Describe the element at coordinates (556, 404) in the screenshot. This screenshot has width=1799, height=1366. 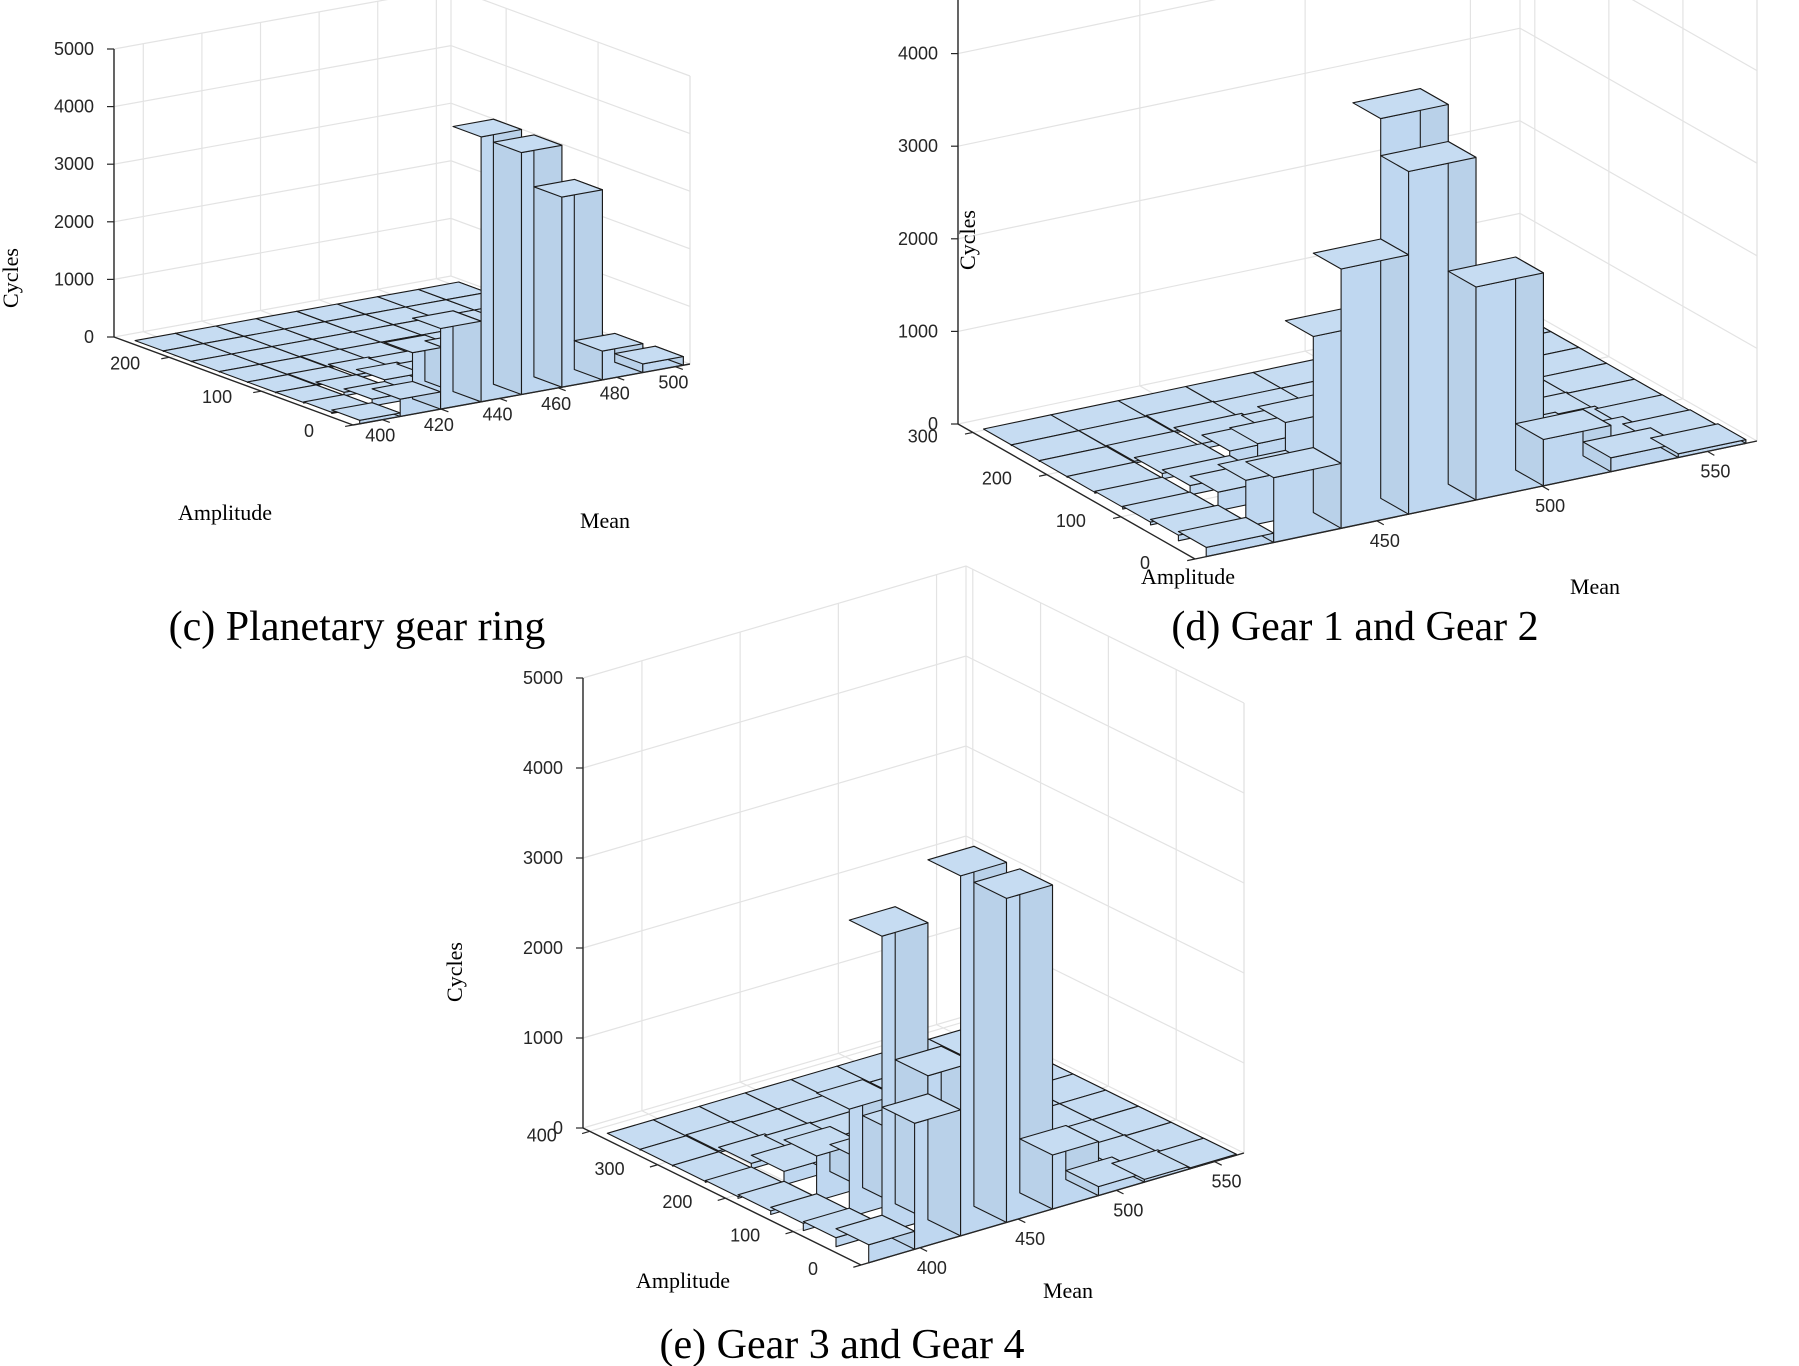
I see `x-tick-label: 460` at that location.